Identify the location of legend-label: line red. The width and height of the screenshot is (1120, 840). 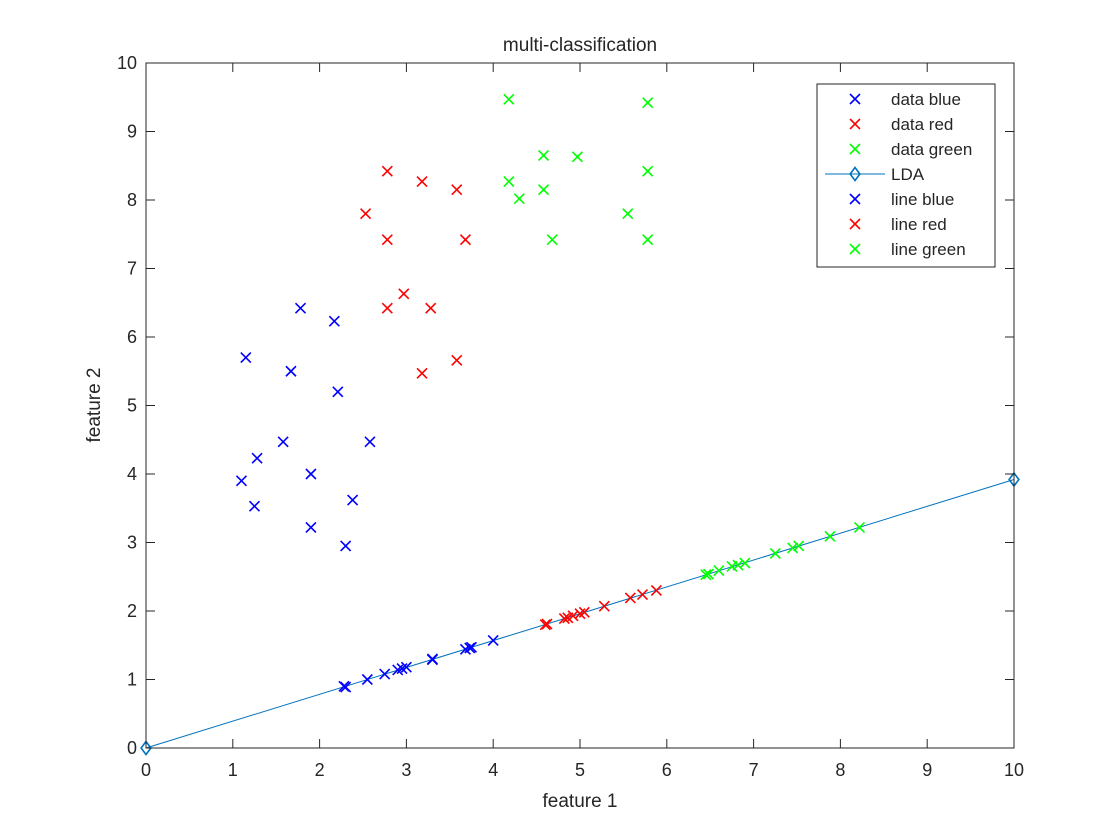
(919, 224).